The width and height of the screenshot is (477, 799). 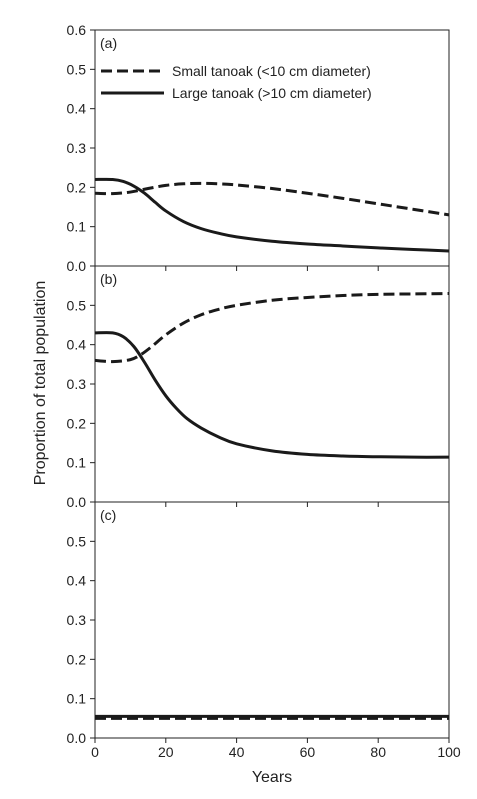 I want to click on x-tick-label: 80, so click(x=378, y=752).